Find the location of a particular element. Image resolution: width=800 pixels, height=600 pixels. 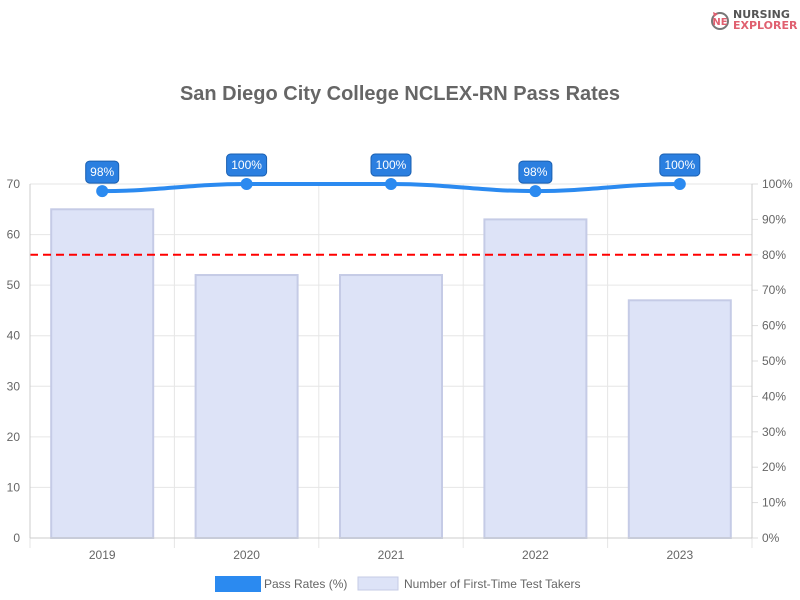

legend-label-pass-rates: Pass Rates (%) is located at coordinates (305, 584).